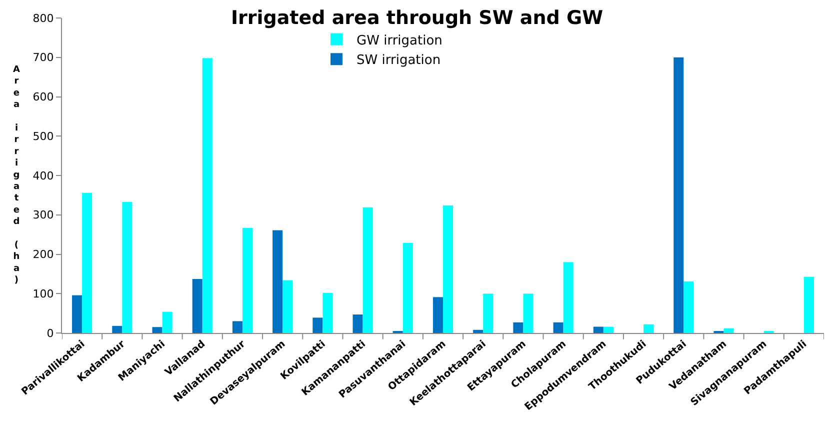 The width and height of the screenshot is (834, 433). I want to click on chart-title: Irrigated area through SW and GW, so click(417, 18).